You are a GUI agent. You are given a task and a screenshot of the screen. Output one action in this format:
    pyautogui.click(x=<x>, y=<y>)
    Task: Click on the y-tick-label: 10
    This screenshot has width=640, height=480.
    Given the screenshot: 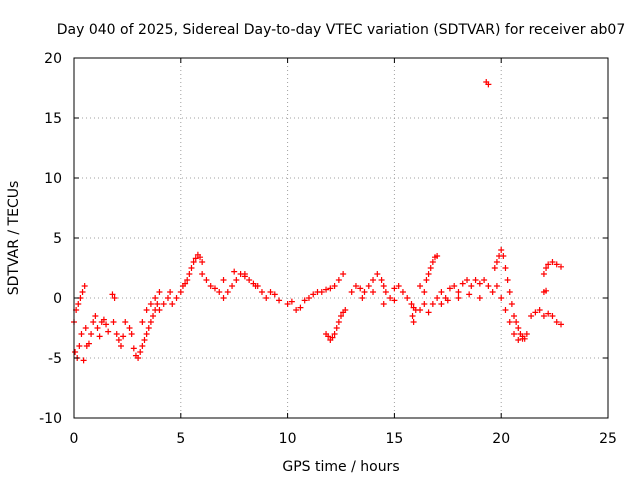 What is the action you would take?
    pyautogui.click(x=53, y=179)
    